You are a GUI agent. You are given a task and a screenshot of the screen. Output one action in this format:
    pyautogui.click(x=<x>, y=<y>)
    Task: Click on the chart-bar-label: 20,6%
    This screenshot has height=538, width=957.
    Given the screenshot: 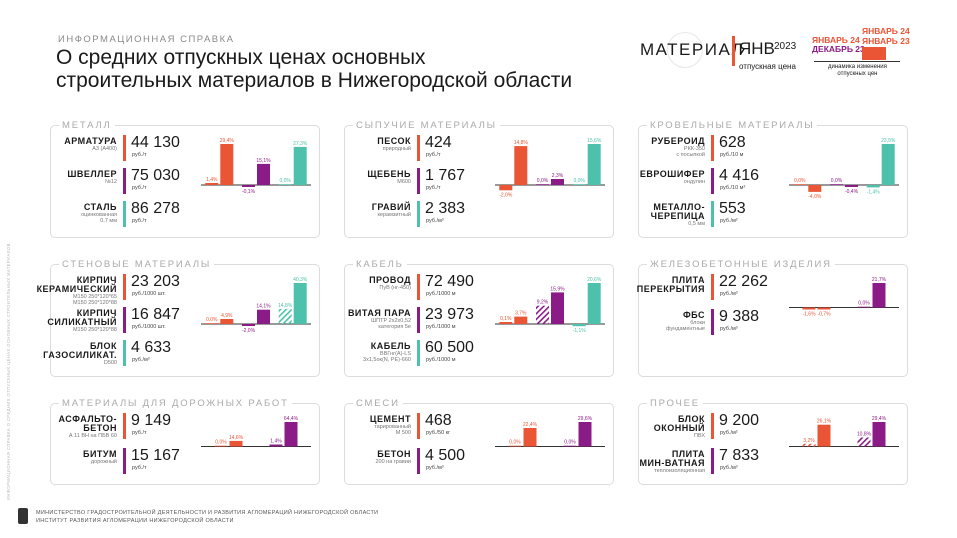 What is the action you would take?
    pyautogui.click(x=594, y=280)
    